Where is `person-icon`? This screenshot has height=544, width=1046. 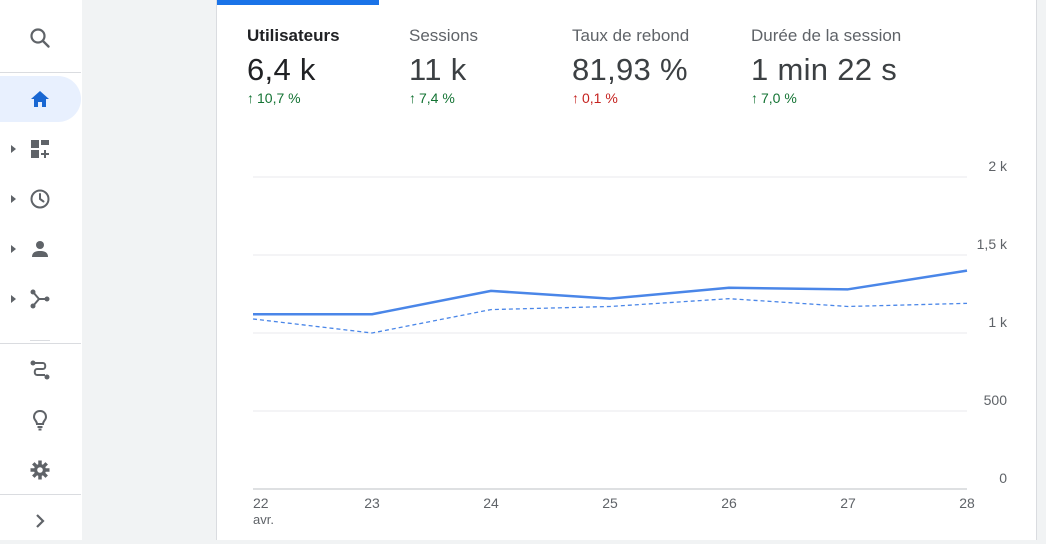
person-icon is located at coordinates (40, 249).